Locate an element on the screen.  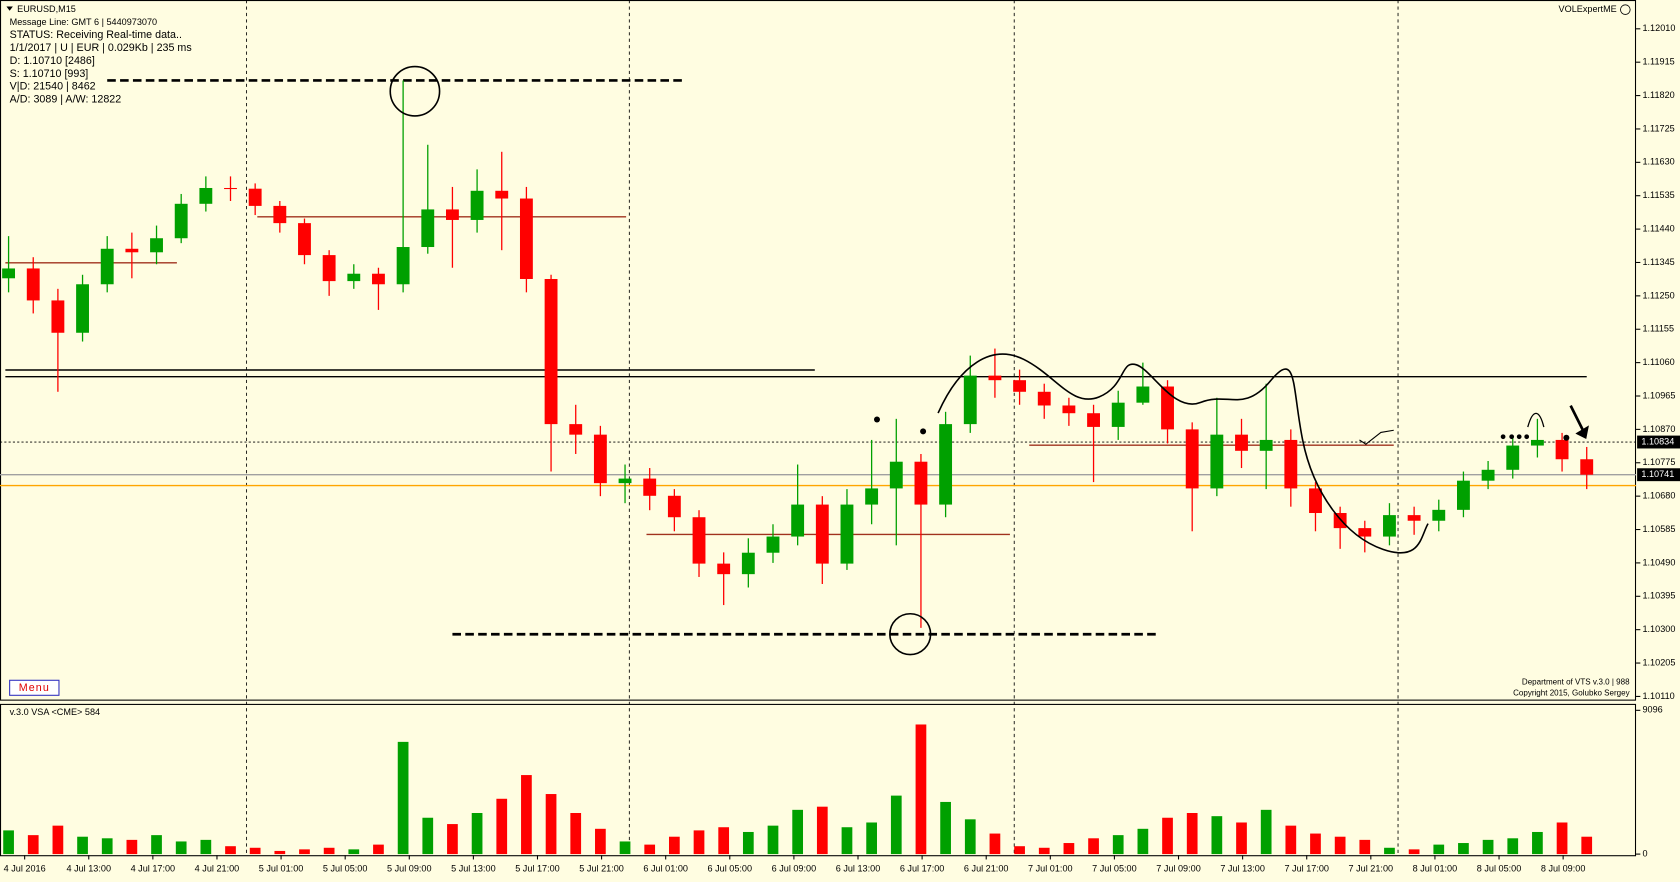
x-tick-label: 5 Jul 17:00 is located at coordinates (537, 869).